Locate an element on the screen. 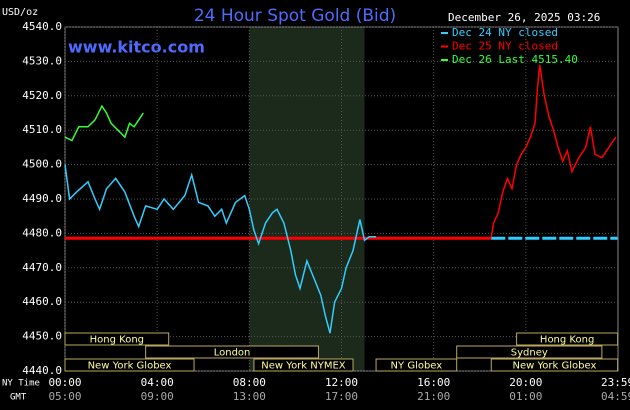  y-tick-label: 4460.0 is located at coordinates (42, 301).